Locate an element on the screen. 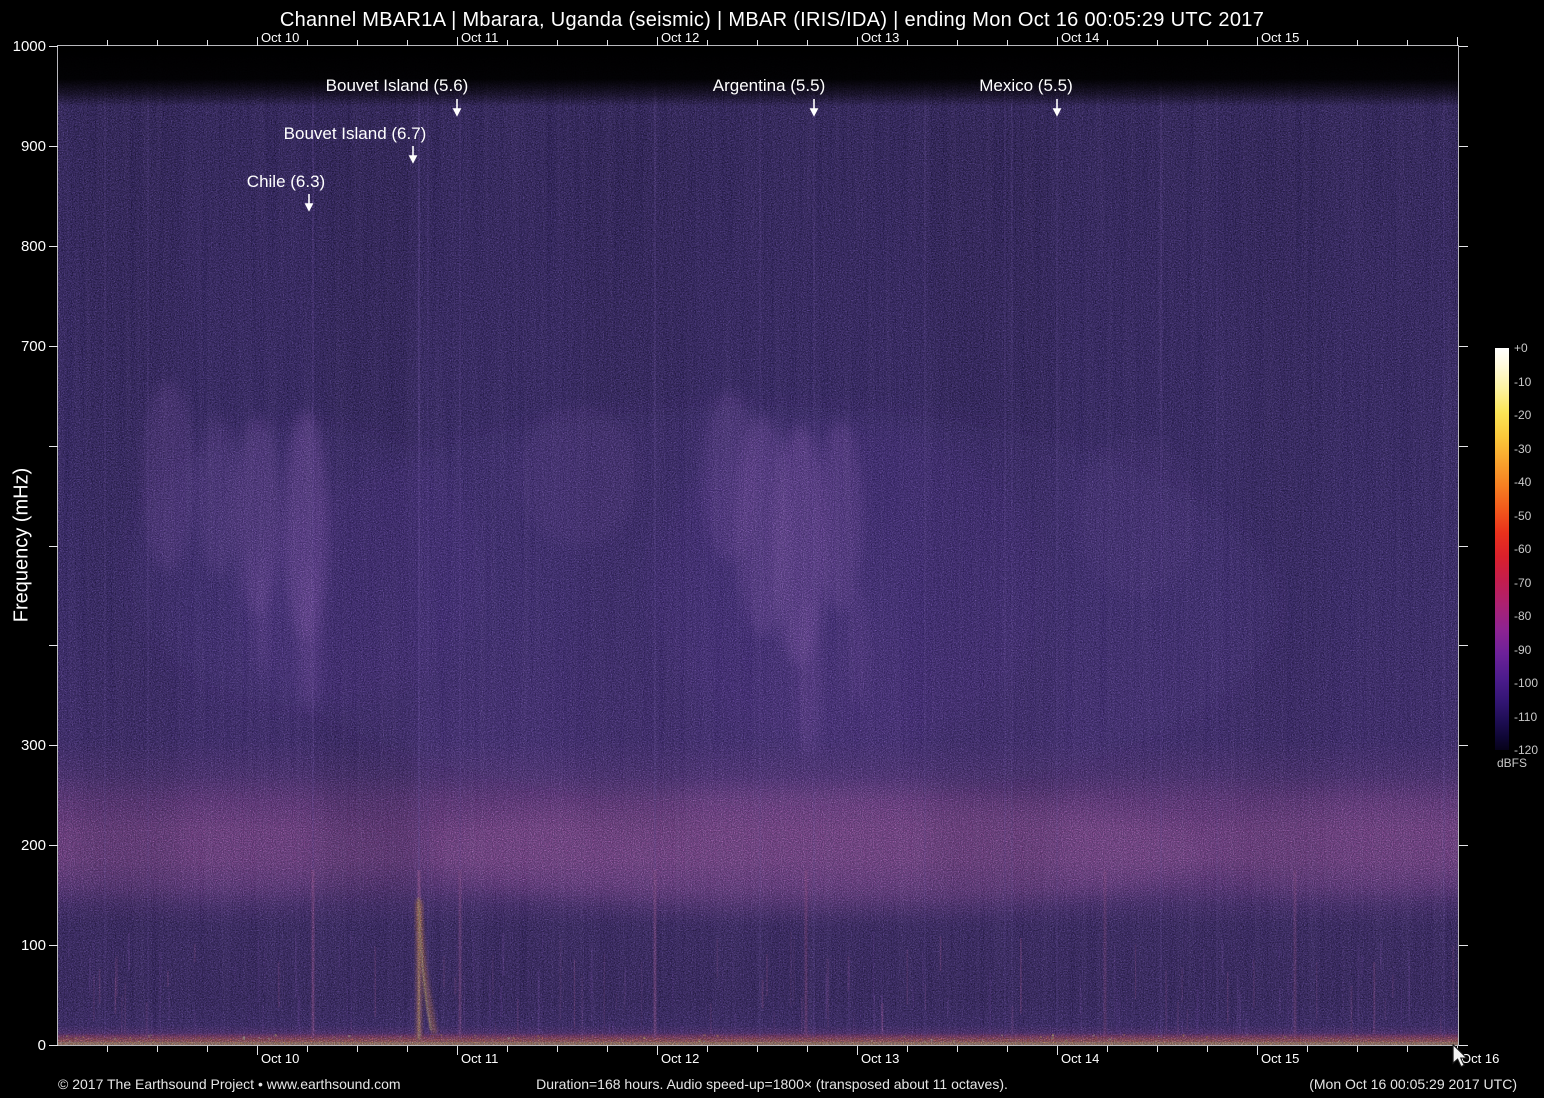 The height and width of the screenshot is (1098, 1544). footer-timestamp: (Mon Oct 16 00:05:29 2017 UTC) is located at coordinates (1413, 1084).